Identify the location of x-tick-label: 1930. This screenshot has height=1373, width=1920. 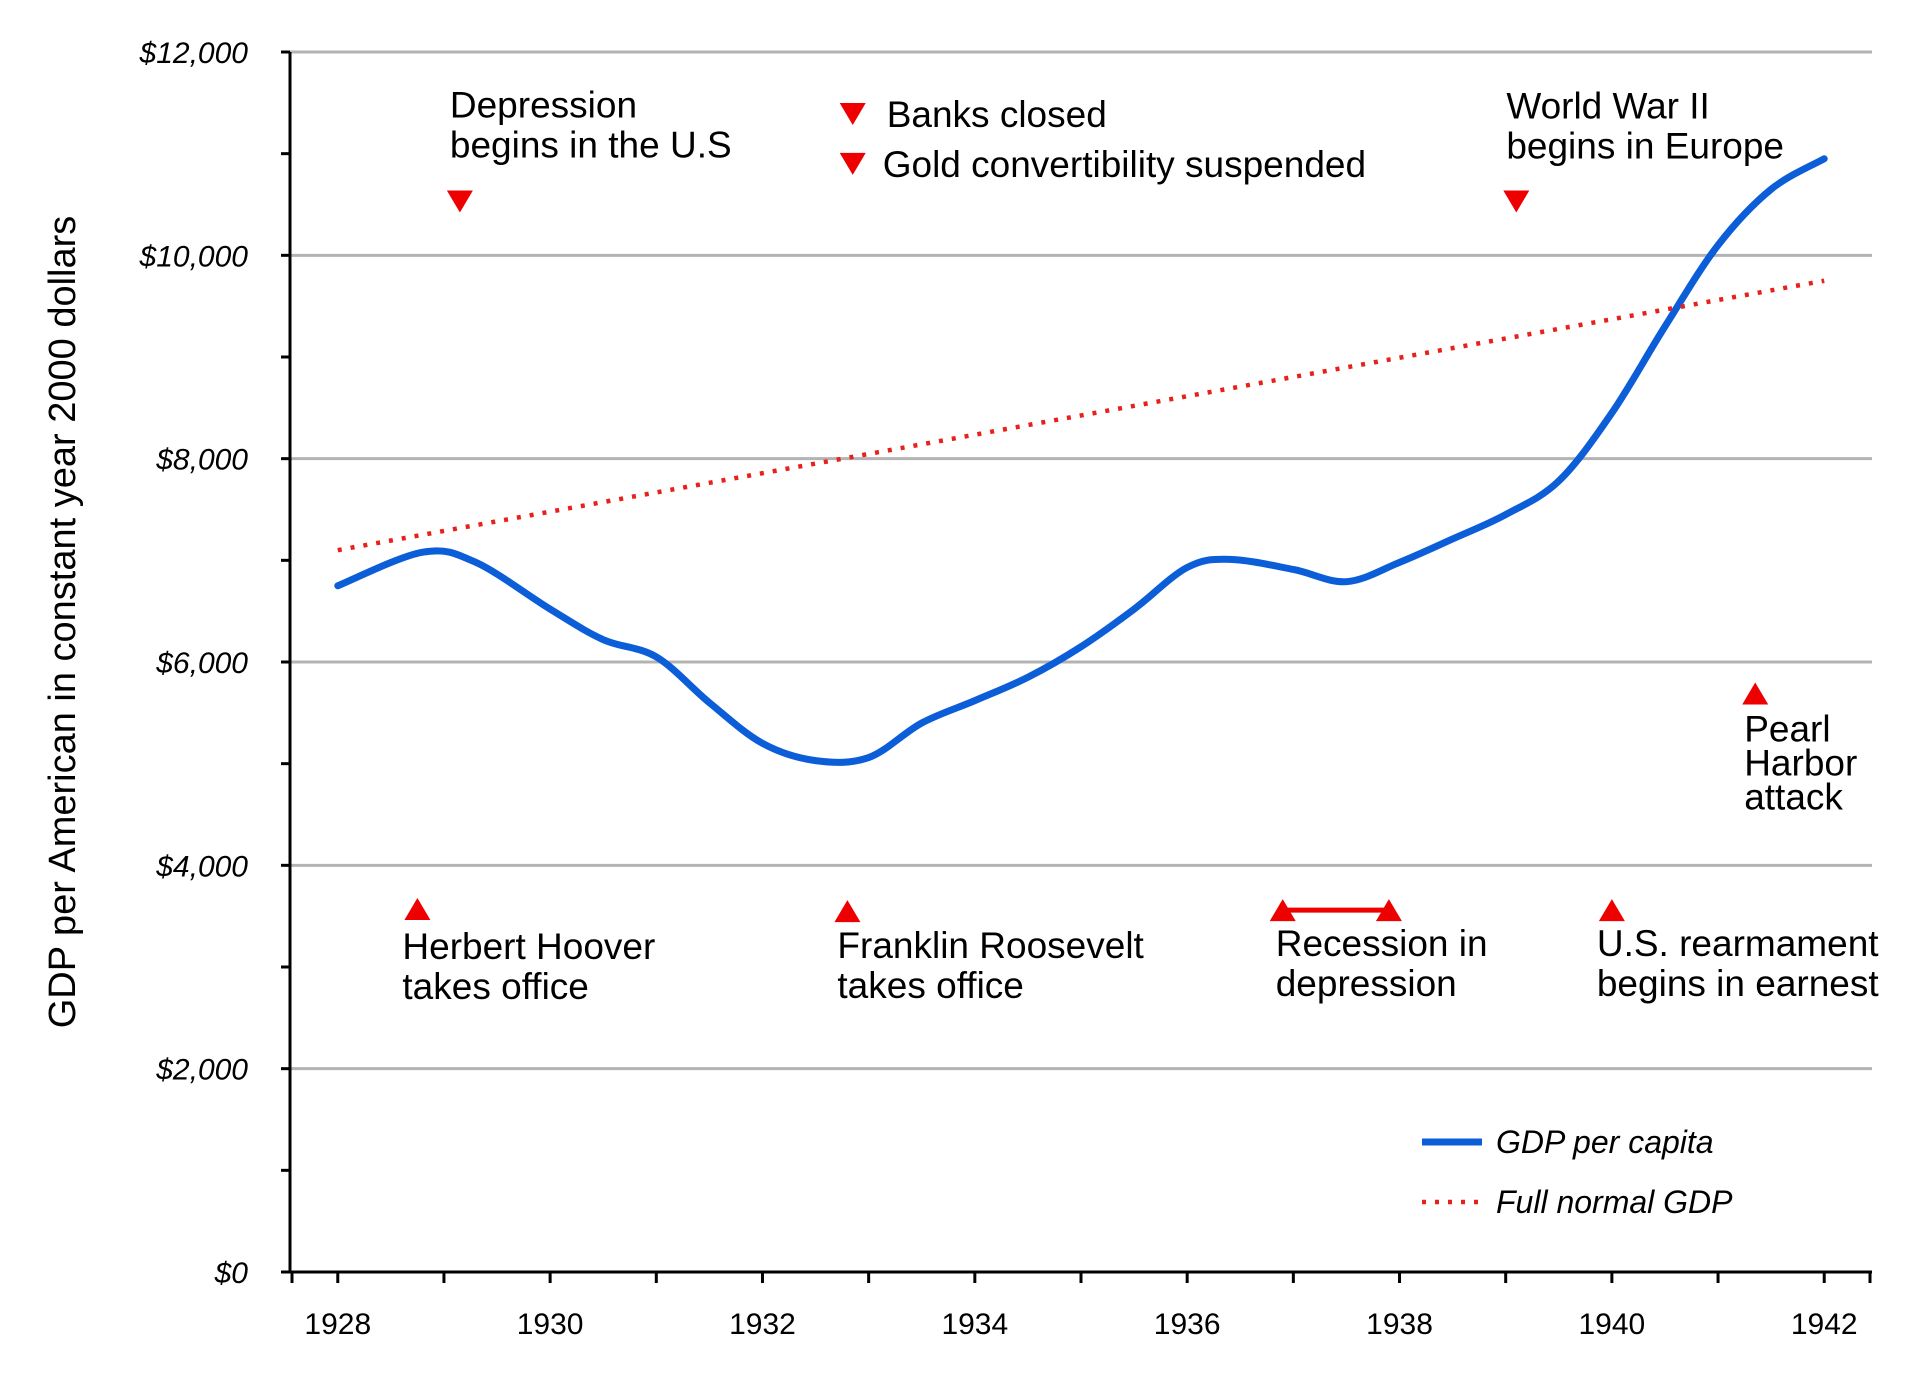
(550, 1324).